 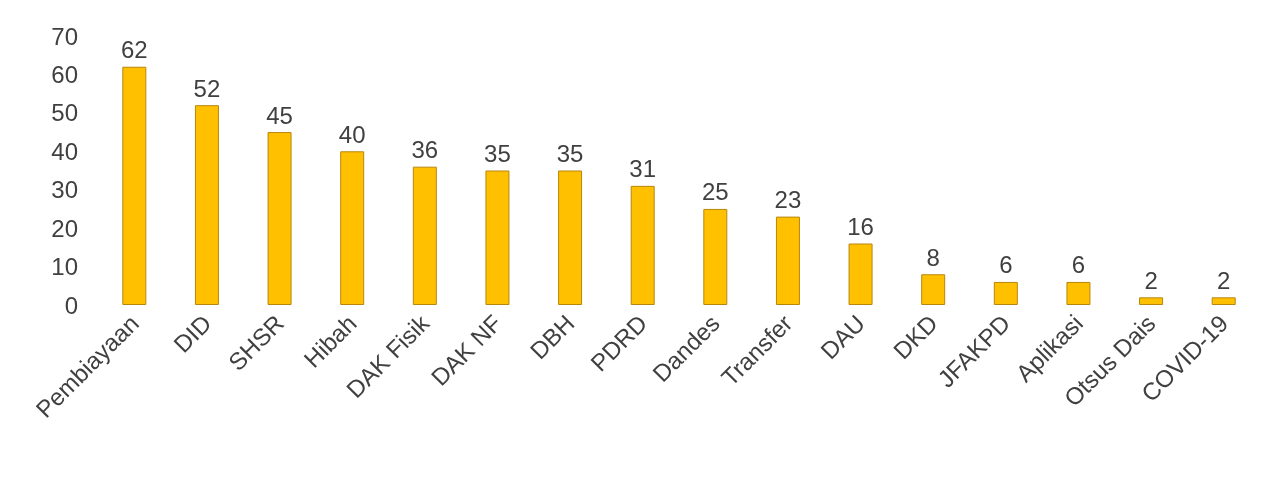 What do you see at coordinates (134, 50) in the screenshot?
I see `data-label: 62` at bounding box center [134, 50].